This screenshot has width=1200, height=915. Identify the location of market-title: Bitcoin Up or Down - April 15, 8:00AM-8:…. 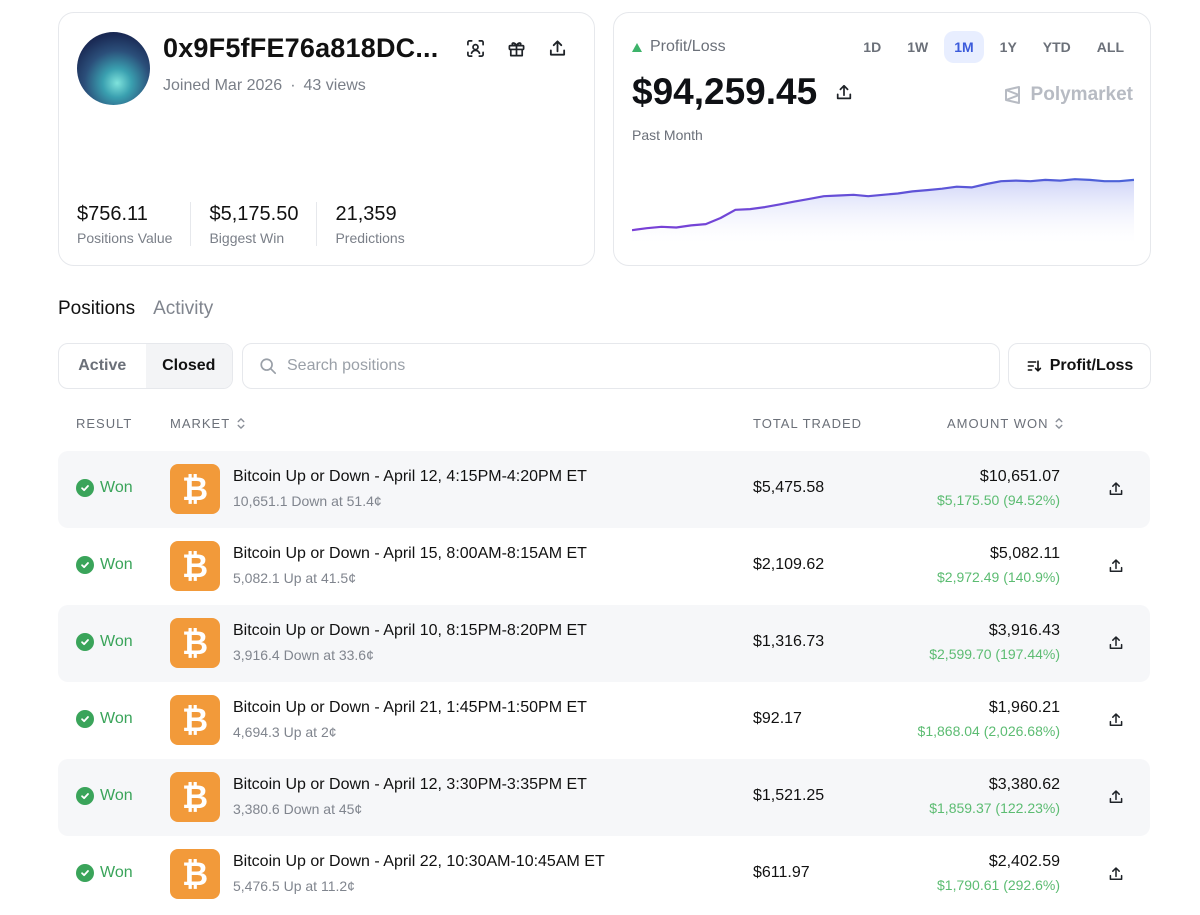
(410, 553).